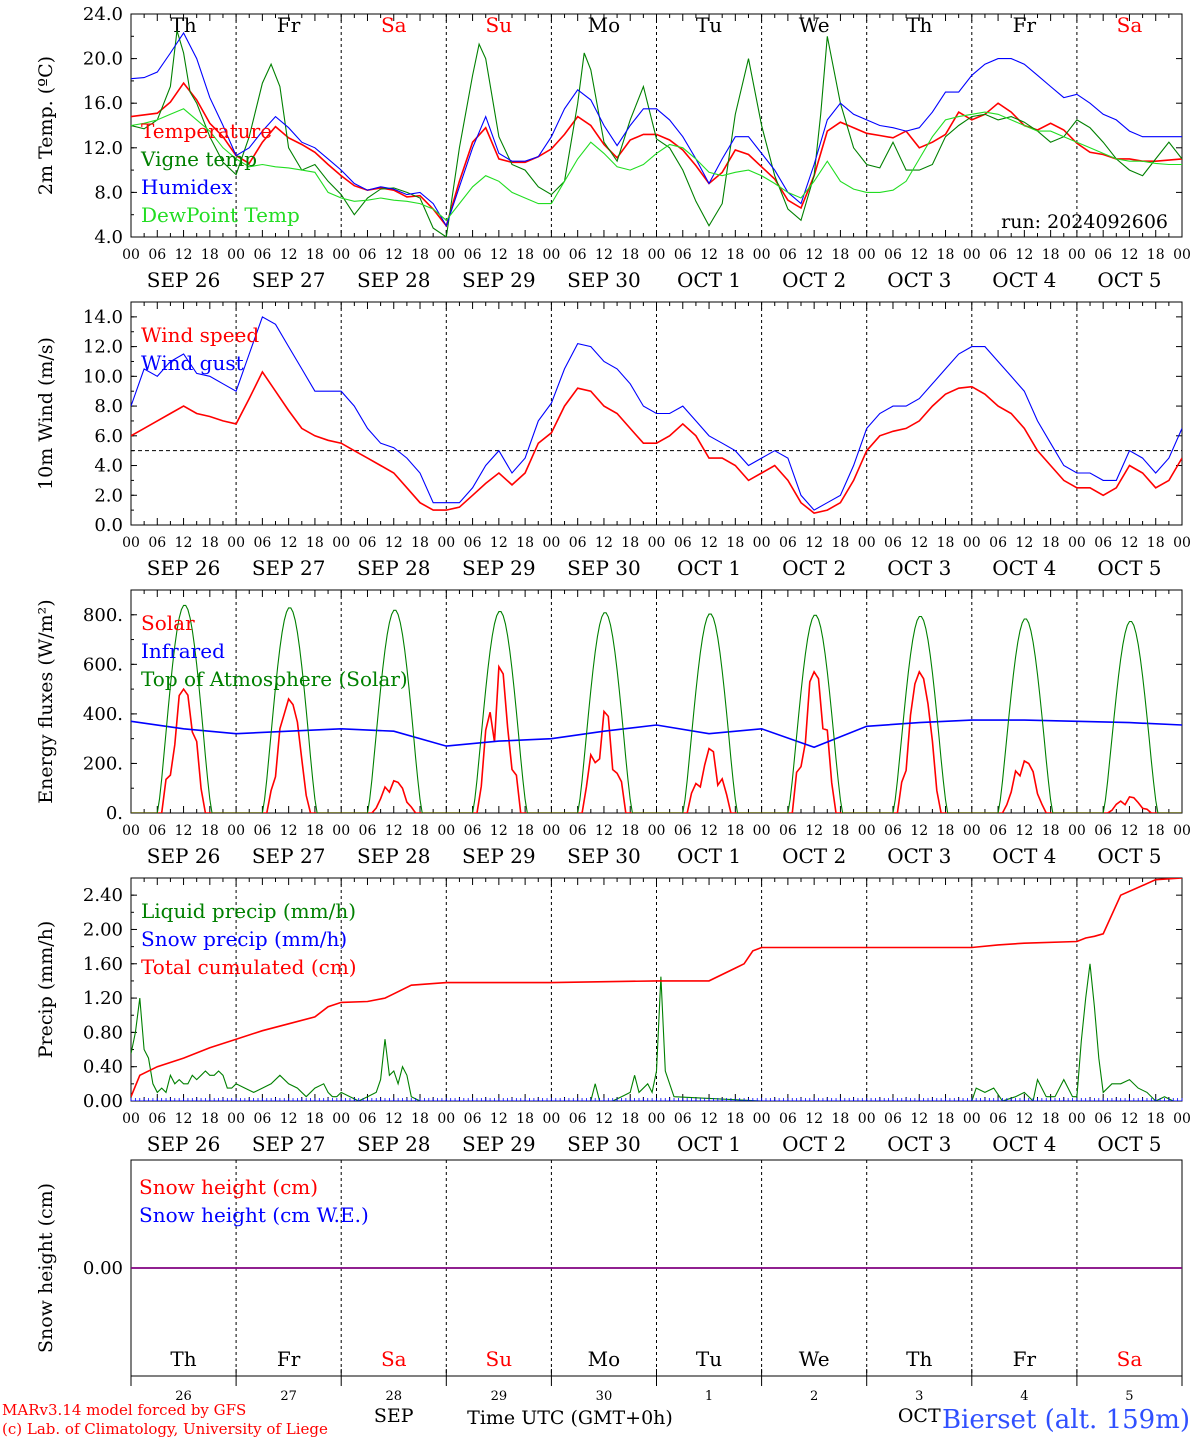 Image resolution: width=1194 pixels, height=1440 pixels. Describe the element at coordinates (103, 664) in the screenshot. I see `y-tick-label: 600.` at that location.